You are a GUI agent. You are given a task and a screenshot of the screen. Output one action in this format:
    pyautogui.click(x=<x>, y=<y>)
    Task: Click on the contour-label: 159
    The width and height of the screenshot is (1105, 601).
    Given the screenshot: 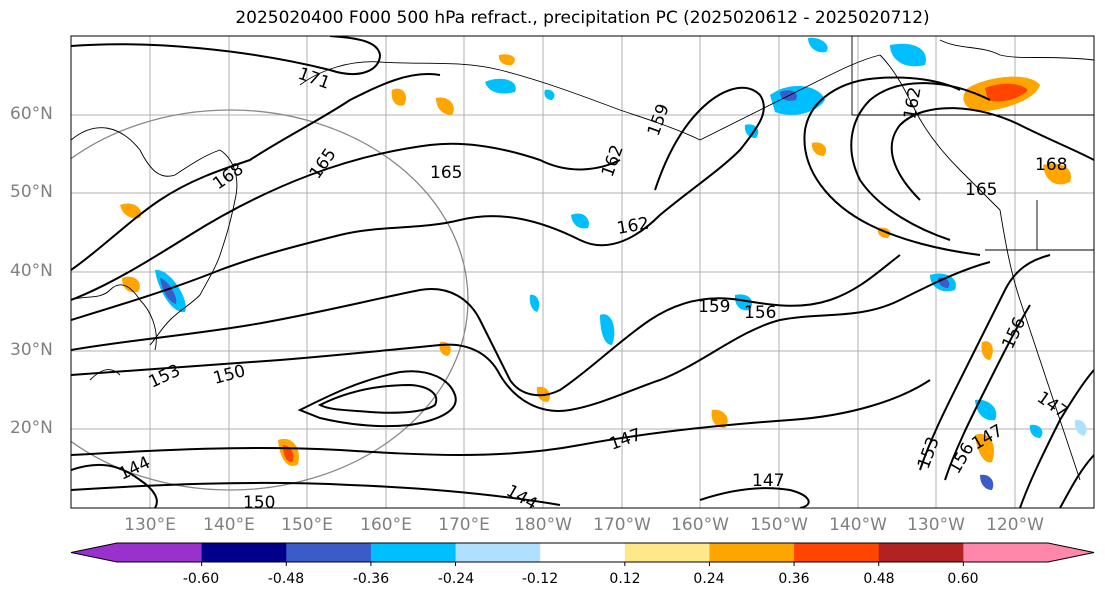 What is the action you would take?
    pyautogui.click(x=714, y=307)
    